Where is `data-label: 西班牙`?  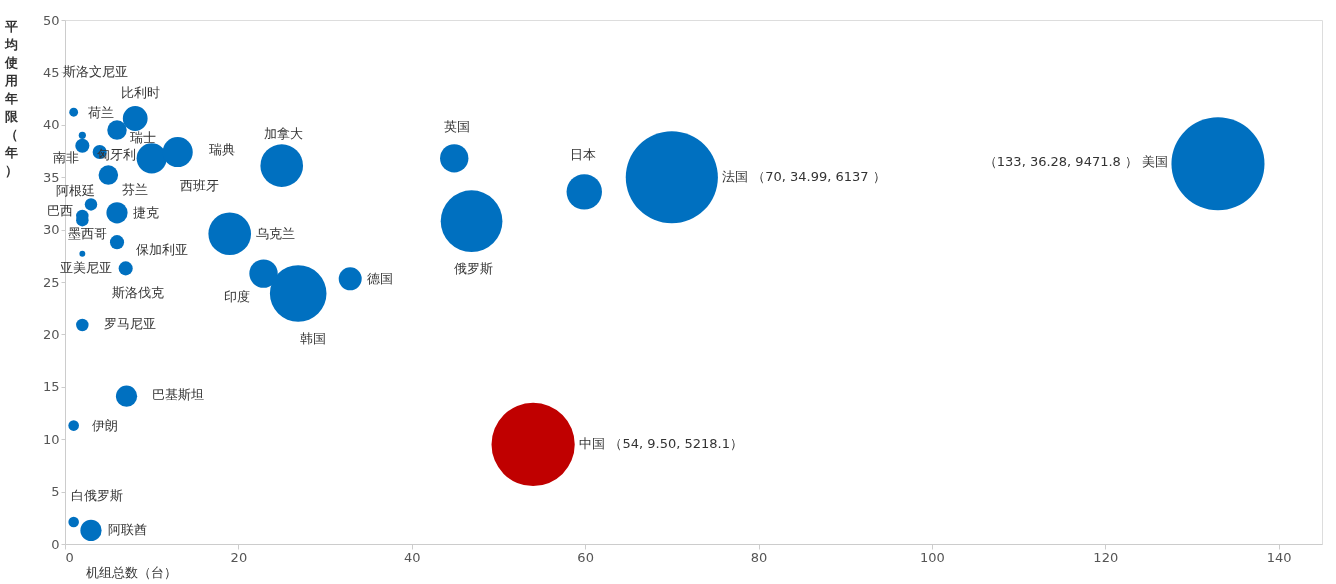
data-label: 西班牙 is located at coordinates (200, 186).